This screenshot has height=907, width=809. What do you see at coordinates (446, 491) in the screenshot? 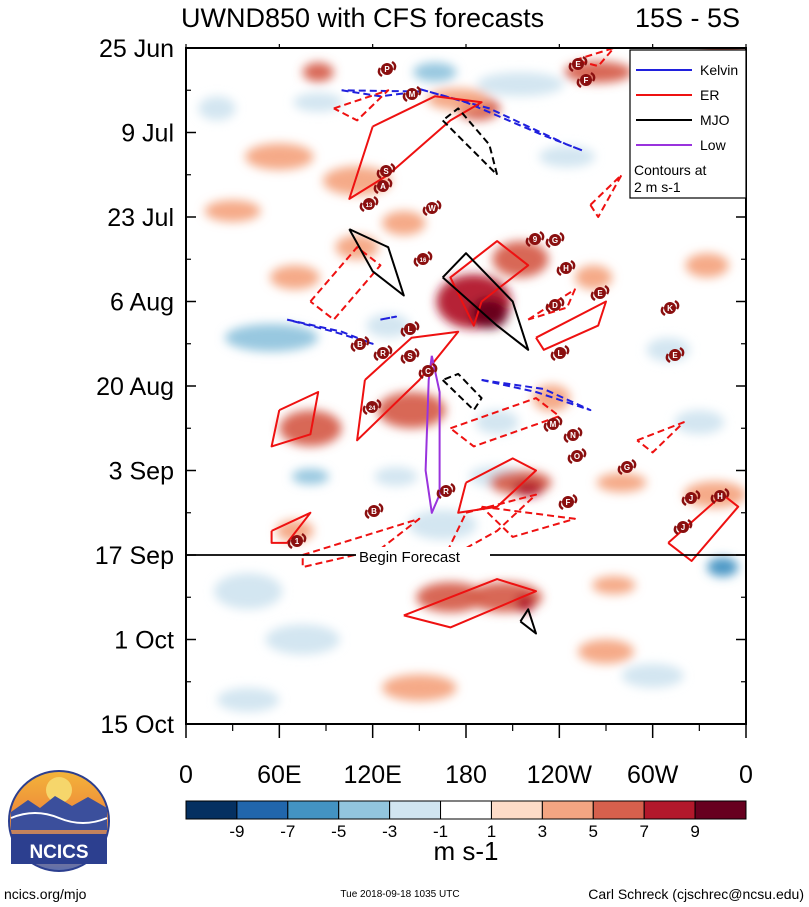
I see `storm-marker-33: R` at bounding box center [446, 491].